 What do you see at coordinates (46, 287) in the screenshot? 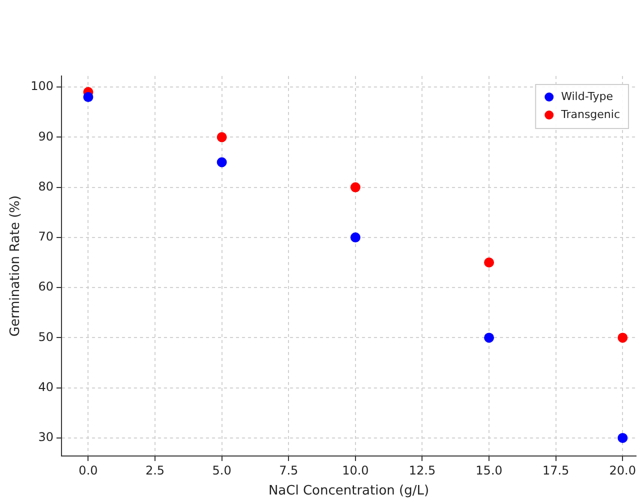
I see `y-tick-label: 60` at bounding box center [46, 287].